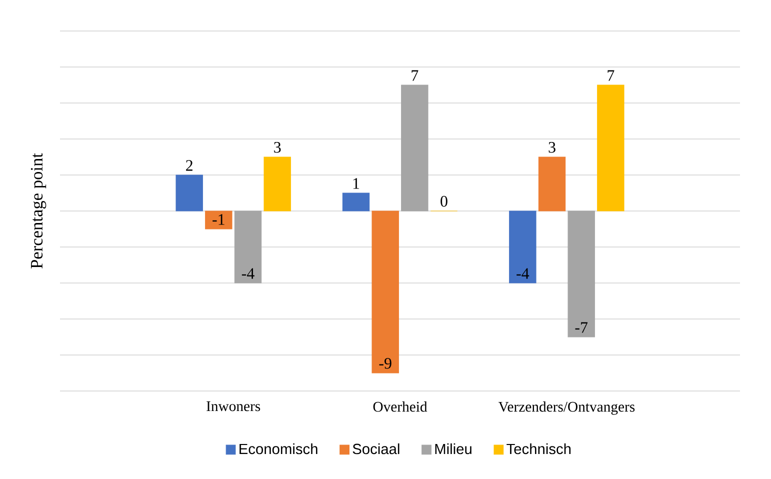 This screenshot has width=771, height=479. I want to click on y-axis-title: Percentage point, so click(38, 210).